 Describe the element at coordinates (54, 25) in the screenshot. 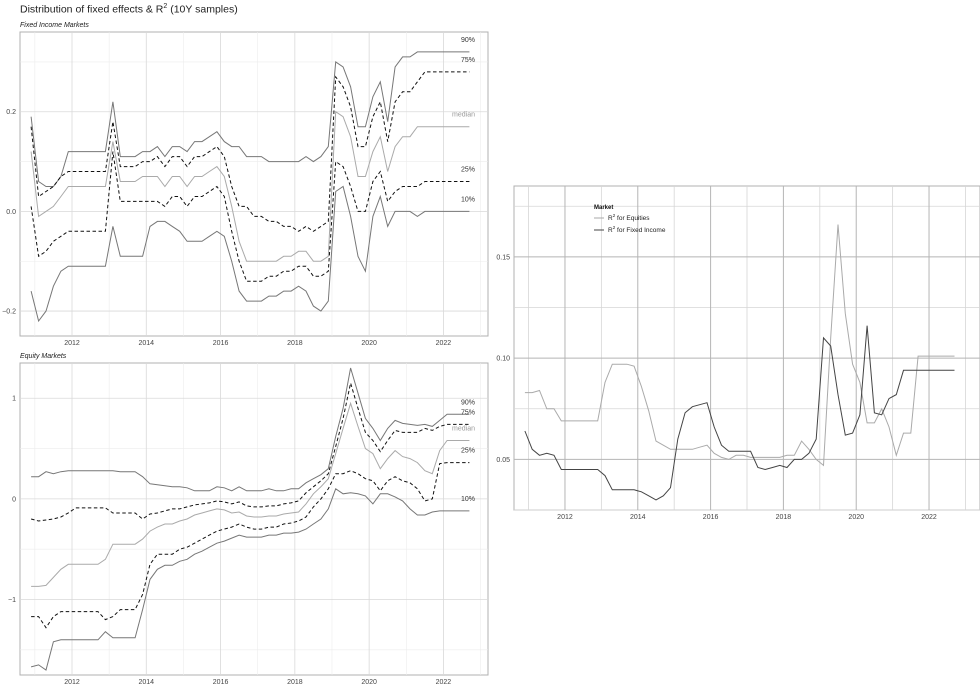

I see `fixed-income-panel-title: Fixed Income Markets` at that location.